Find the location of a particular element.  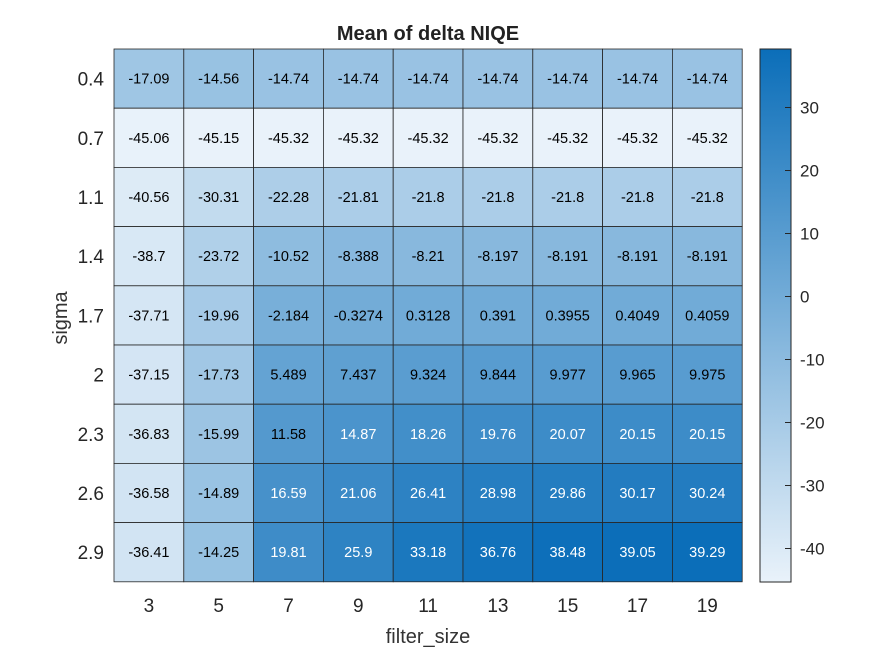

heatmap-cell-value: -14.25 is located at coordinates (218, 553).